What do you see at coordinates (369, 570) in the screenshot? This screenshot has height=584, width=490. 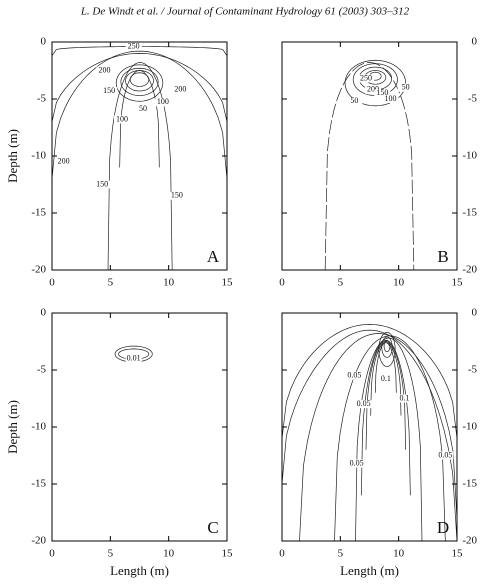 I see `x-axis-label: Length (m)` at bounding box center [369, 570].